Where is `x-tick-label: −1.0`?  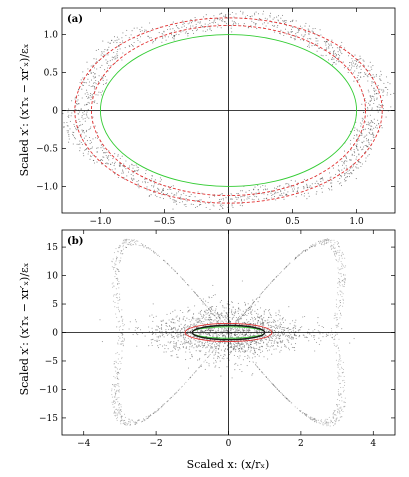
x-tick-label: −1.0 is located at coordinates (100, 222).